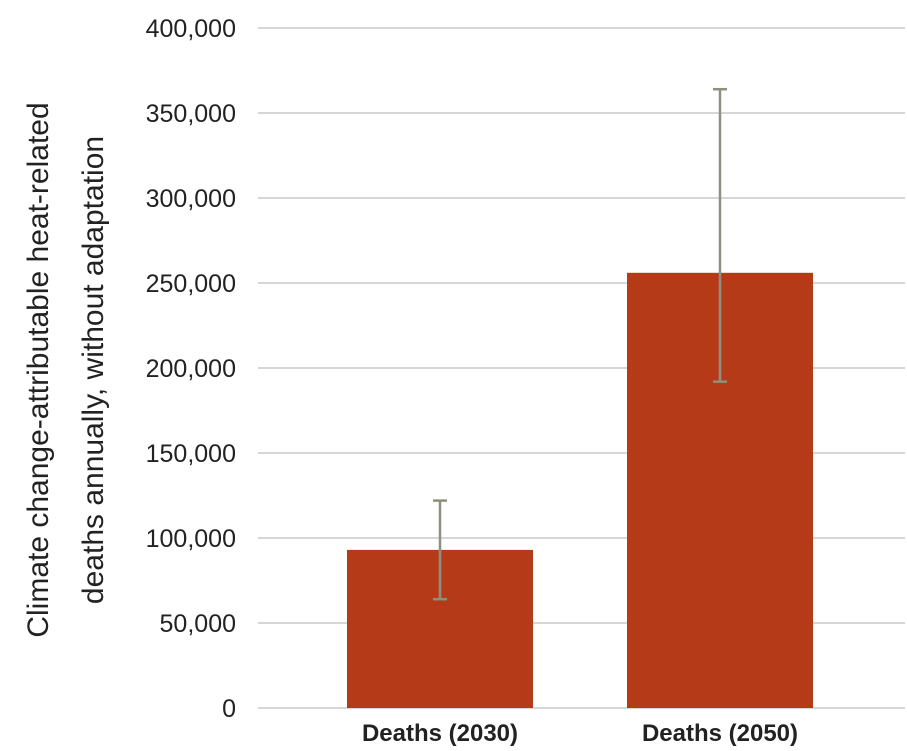 The width and height of the screenshot is (907, 751). Describe the element at coordinates (93, 370) in the screenshot. I see `y-axis-title-line-2: deaths annually, without adaptation` at that location.